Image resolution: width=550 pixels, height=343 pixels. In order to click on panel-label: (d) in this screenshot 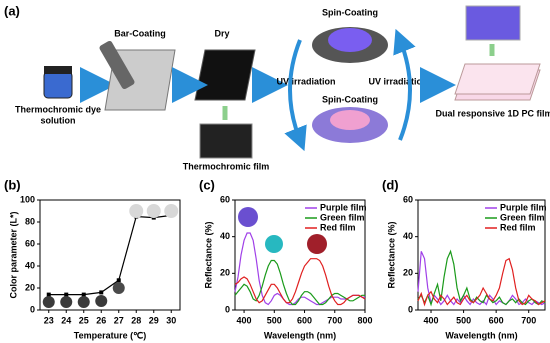, I will do `click(390, 184)`.